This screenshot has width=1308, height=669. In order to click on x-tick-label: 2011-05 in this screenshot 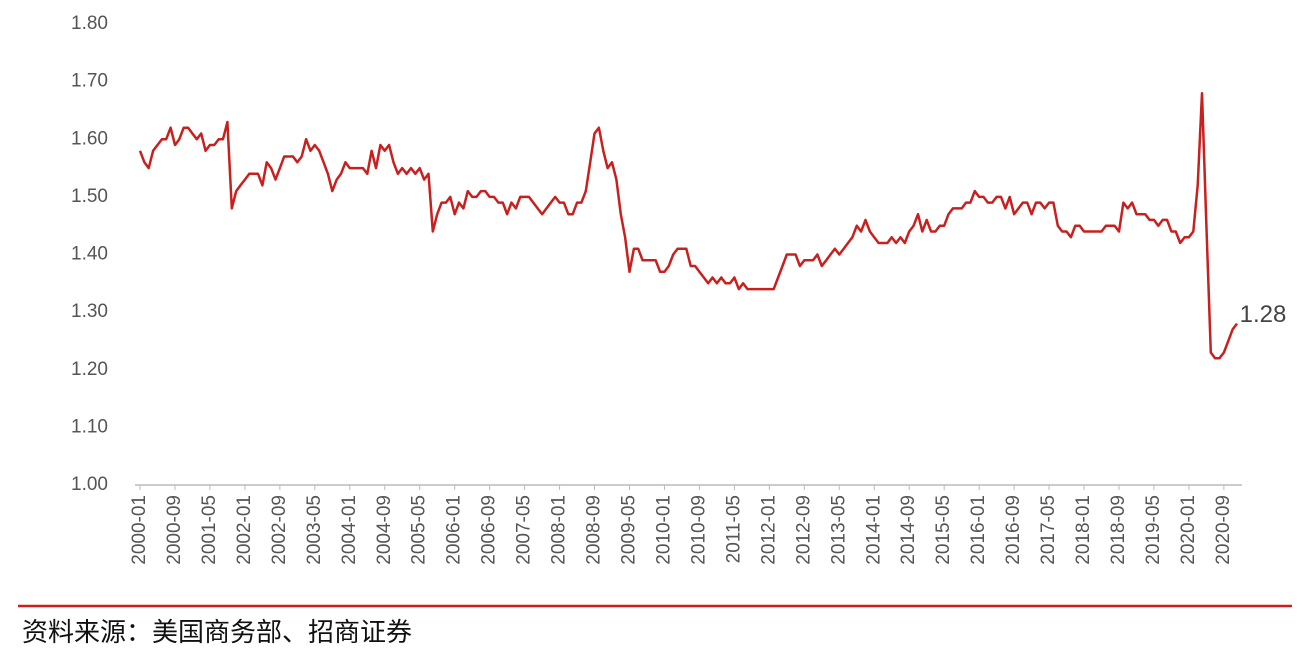, I will do `click(733, 529)`.